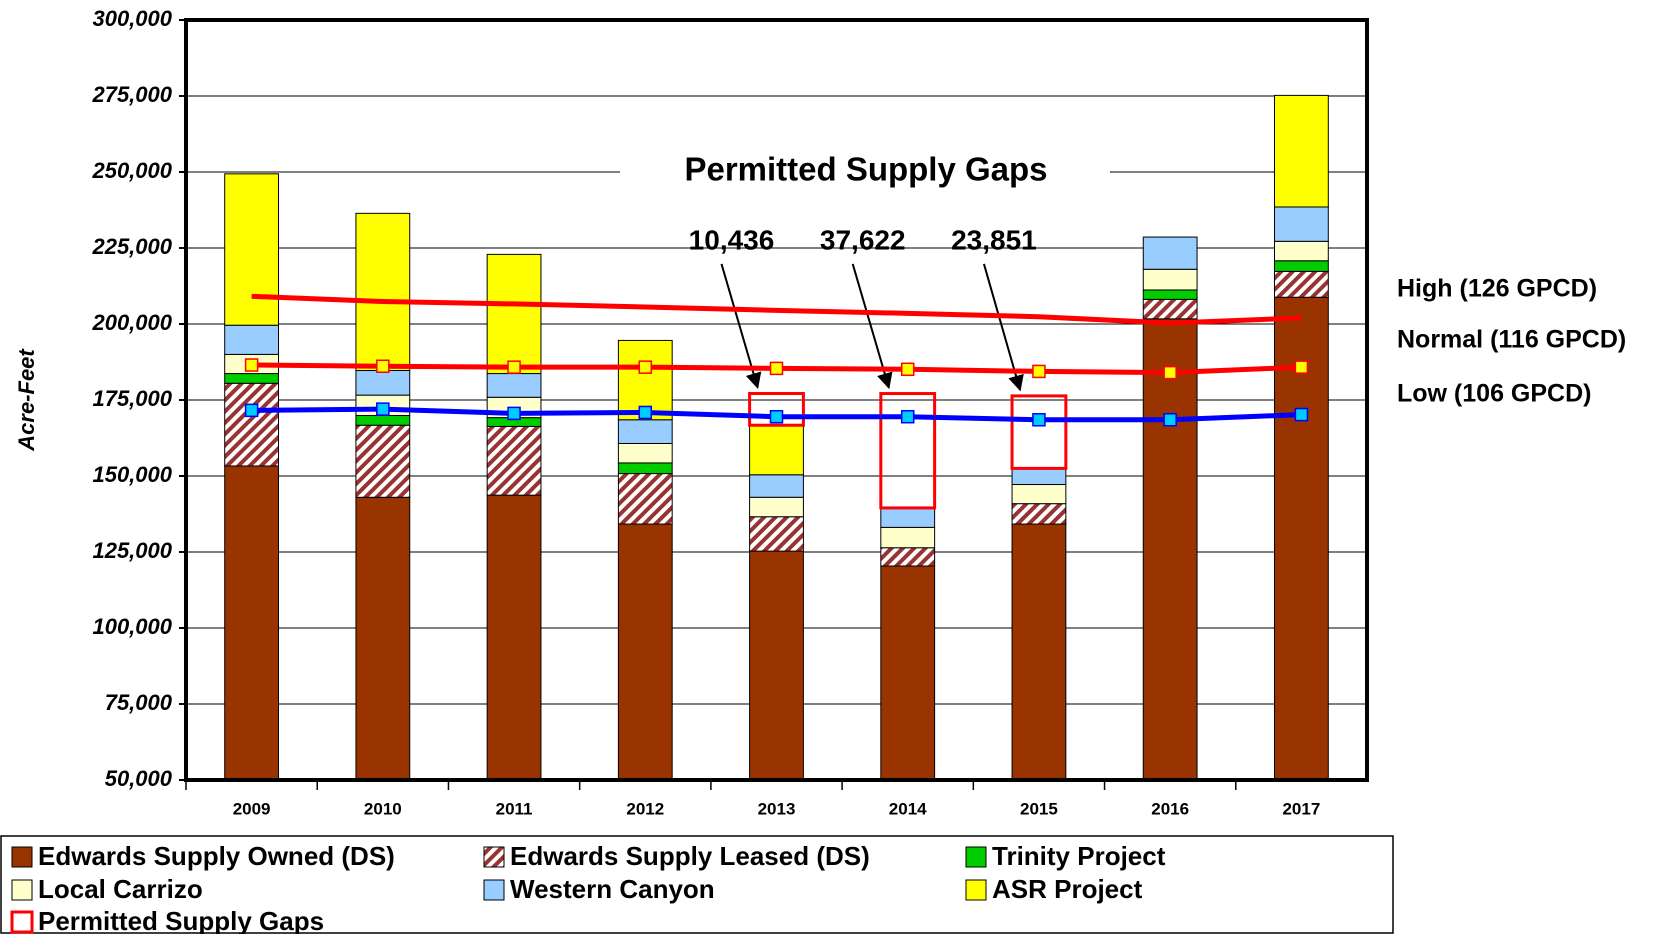  What do you see at coordinates (139, 702) in the screenshot?
I see `y-tick-label: 75,000` at bounding box center [139, 702].